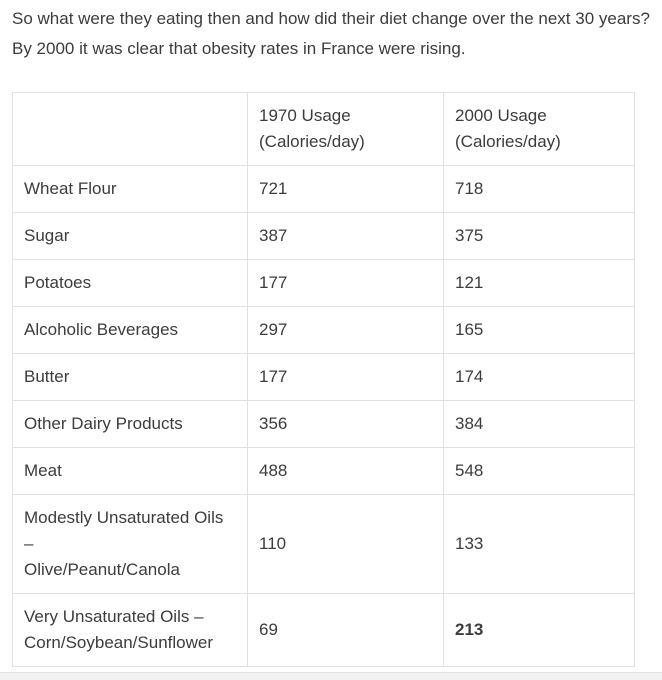 Image resolution: width=662 pixels, height=680 pixels. Describe the element at coordinates (130, 189) in the screenshot. I see `food-label: Wheat Flour` at that location.